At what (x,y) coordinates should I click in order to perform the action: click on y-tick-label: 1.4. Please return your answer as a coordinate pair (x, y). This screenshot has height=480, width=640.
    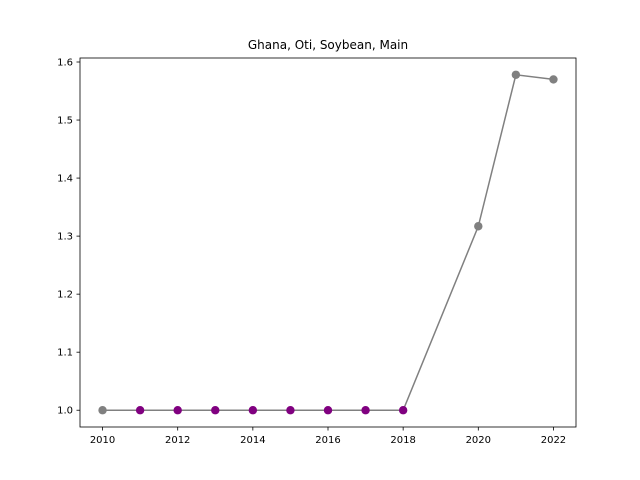
    Looking at the image, I should click on (65, 179).